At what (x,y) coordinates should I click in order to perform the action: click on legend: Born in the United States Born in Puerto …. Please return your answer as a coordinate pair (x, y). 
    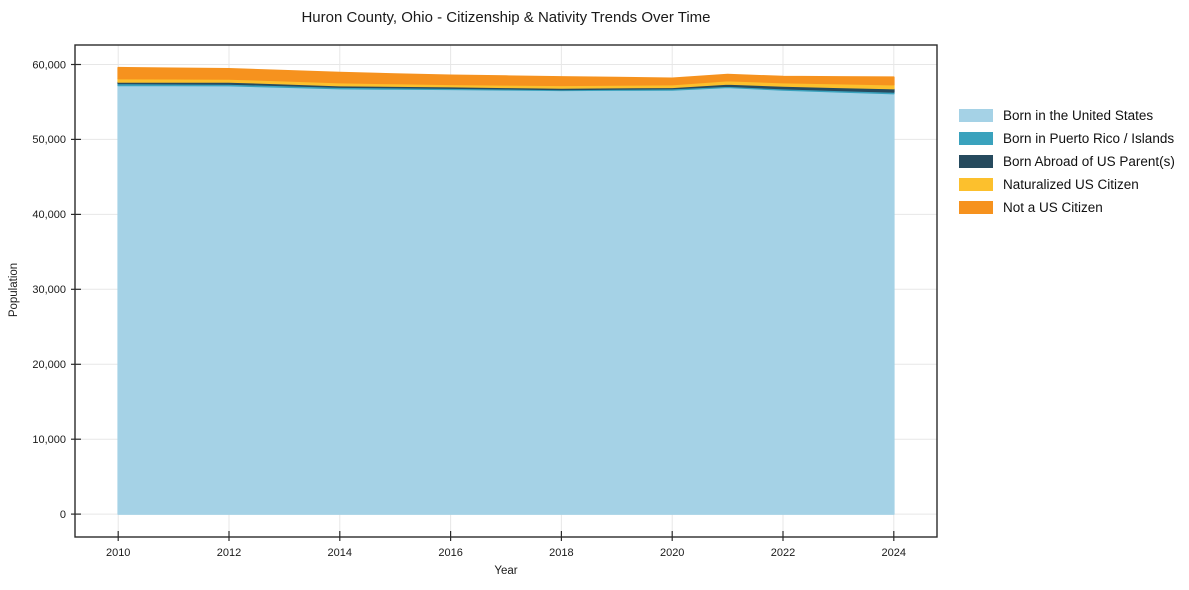
    Looking at the image, I should click on (1067, 161).